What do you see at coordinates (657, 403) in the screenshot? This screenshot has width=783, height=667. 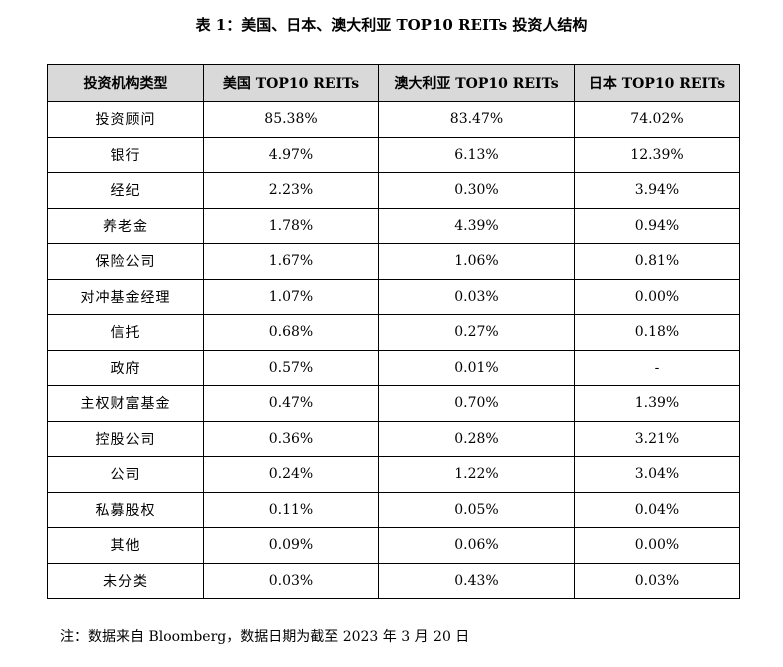 I see `japan-value-cell: 1.39%` at bounding box center [657, 403].